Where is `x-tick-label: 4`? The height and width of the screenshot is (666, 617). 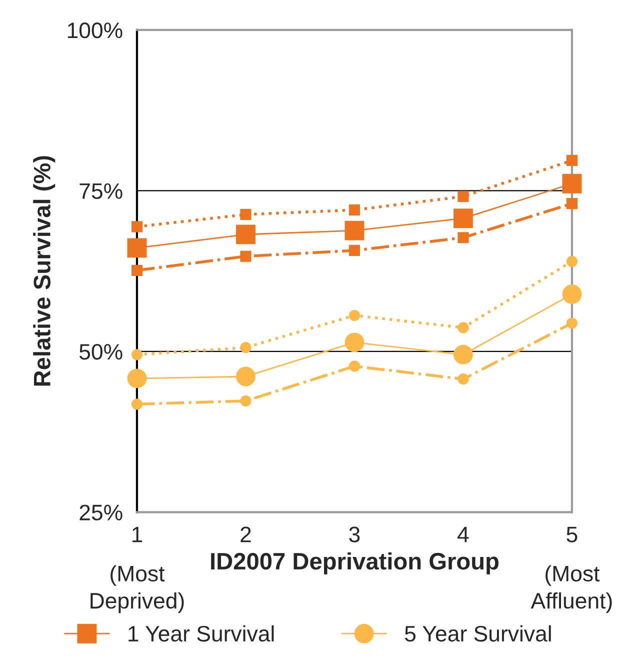 x-tick-label: 4 is located at coordinates (463, 534).